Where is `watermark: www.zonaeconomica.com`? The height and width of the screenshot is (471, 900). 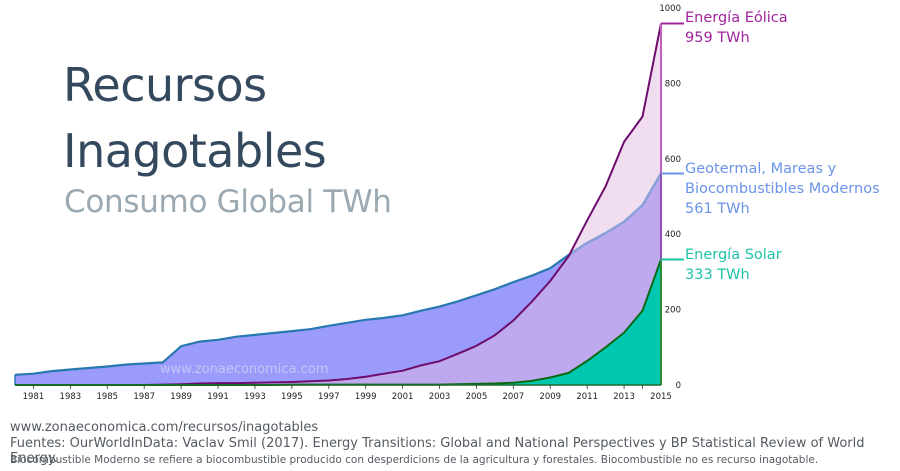
watermark: www.zonaeconomica.com is located at coordinates (244, 369).